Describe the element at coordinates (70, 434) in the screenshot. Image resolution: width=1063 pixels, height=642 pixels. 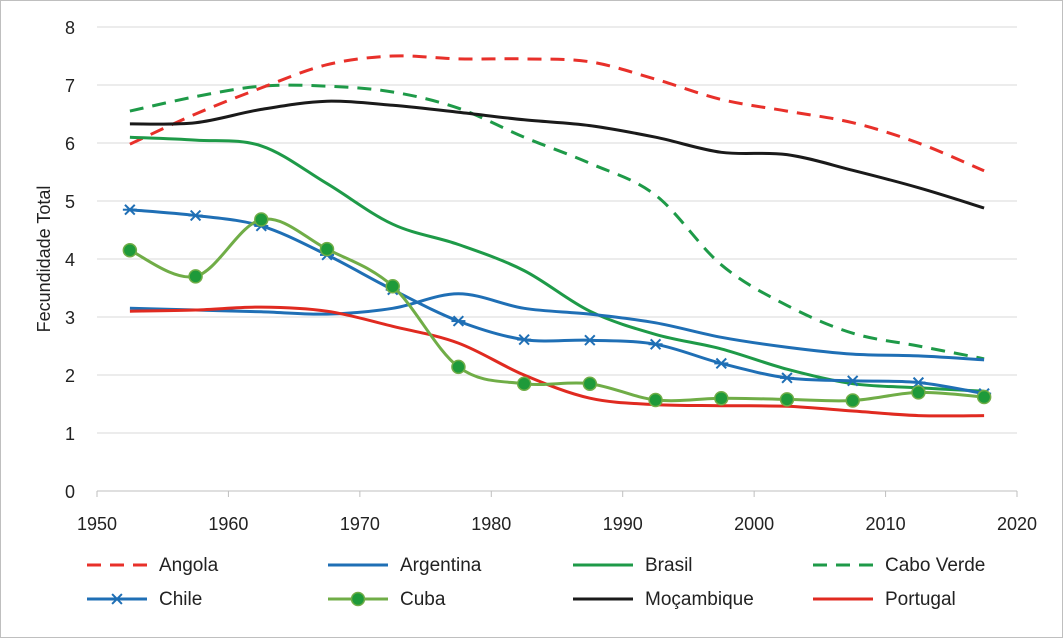
I see `y-tick-label: 1` at that location.